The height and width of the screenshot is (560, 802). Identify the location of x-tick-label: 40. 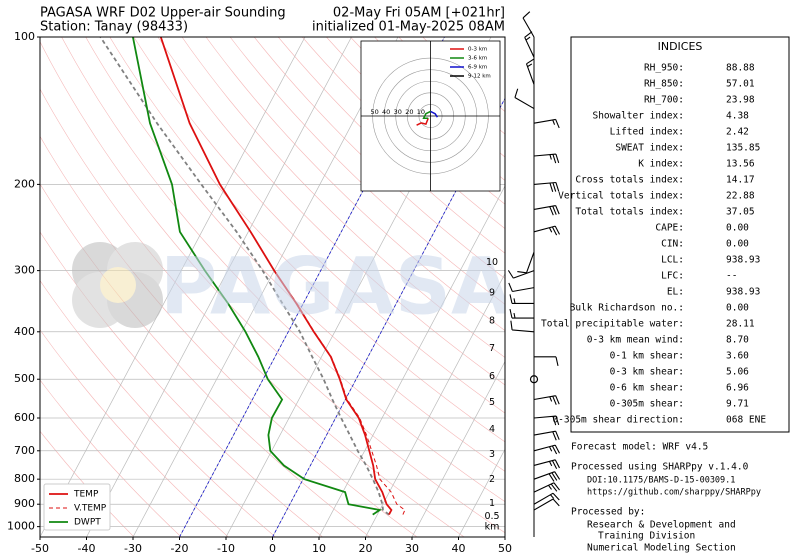
(459, 548).